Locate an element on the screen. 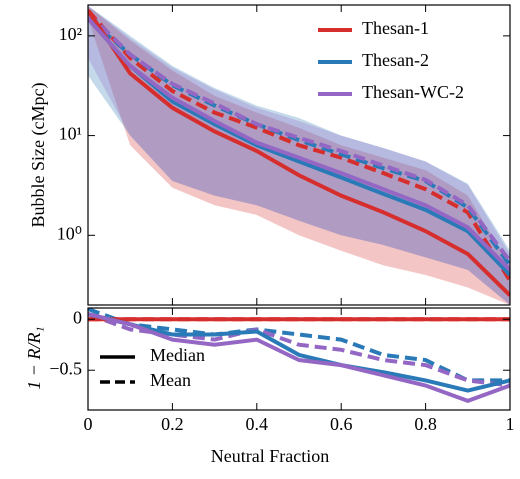 This screenshot has width=520, height=479. x-tick-label: 0 is located at coordinates (88, 424).